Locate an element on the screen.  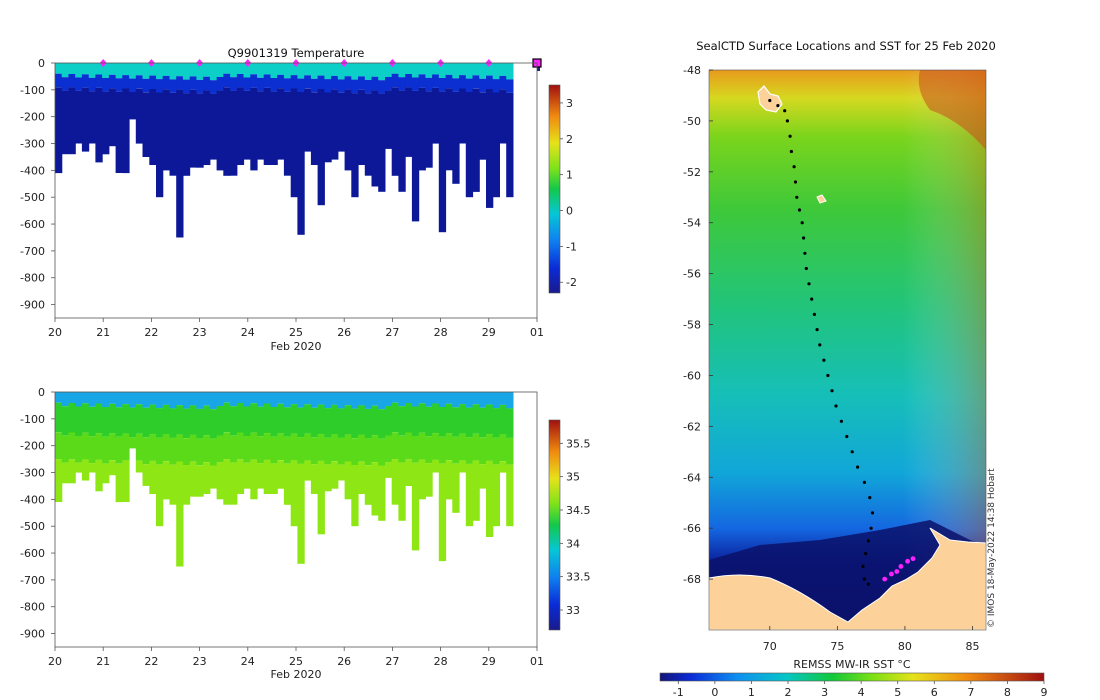
imos-credit: © IMOS 18-May-2022 14:38 Hobart is located at coordinates (992, 548).